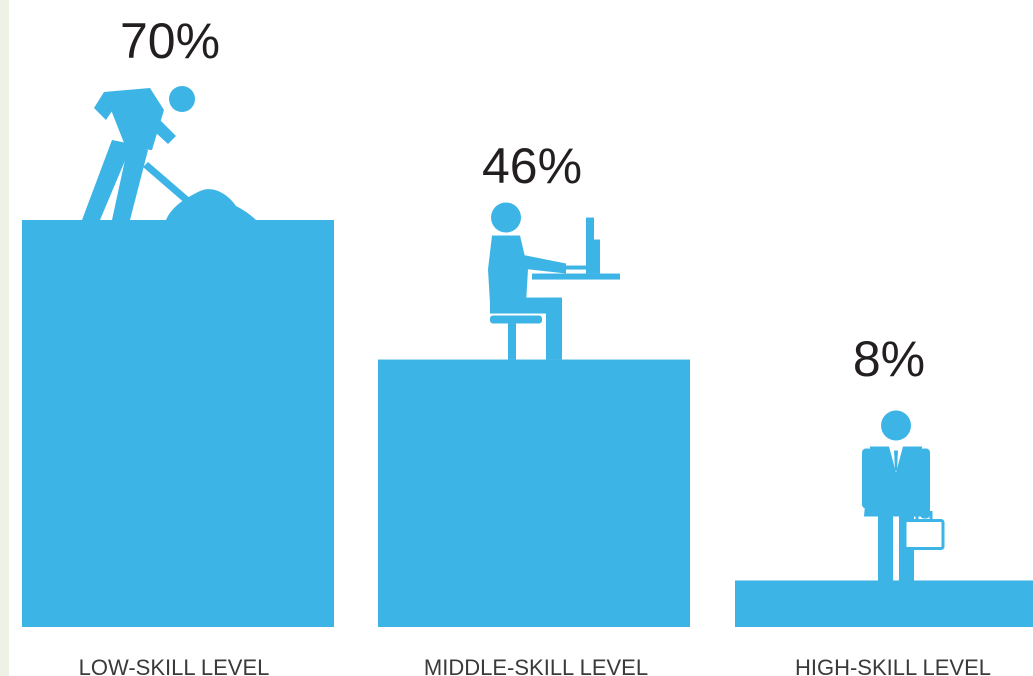 Image resolution: width=1033 pixels, height=676 pixels. Describe the element at coordinates (532, 166) in the screenshot. I see `data-label-1: 46%` at that location.